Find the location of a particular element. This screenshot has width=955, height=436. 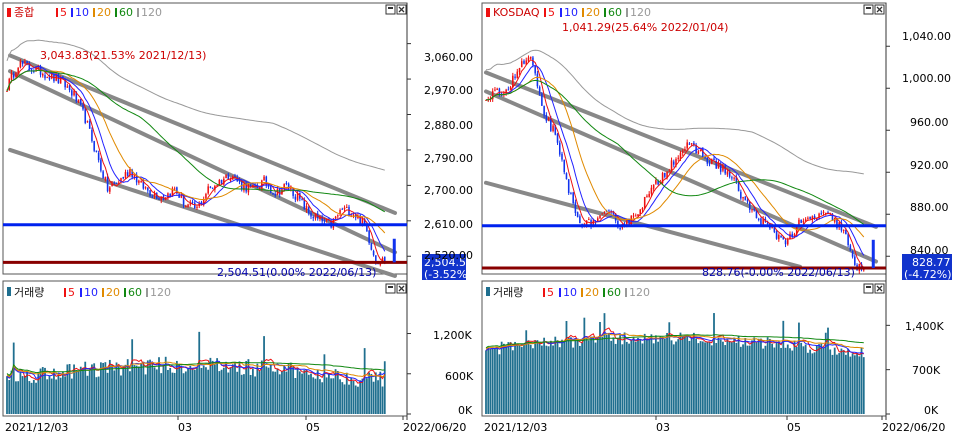

kospi-window-buttons is located at coordinates (396, 9).